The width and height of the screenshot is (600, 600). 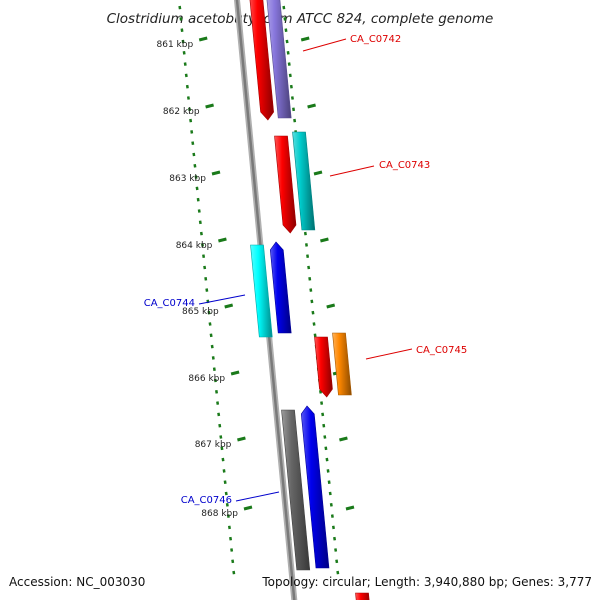 What do you see at coordinates (206, 500) in the screenshot?
I see `gene-label-ca-c0746: CA_C0746` at bounding box center [206, 500].